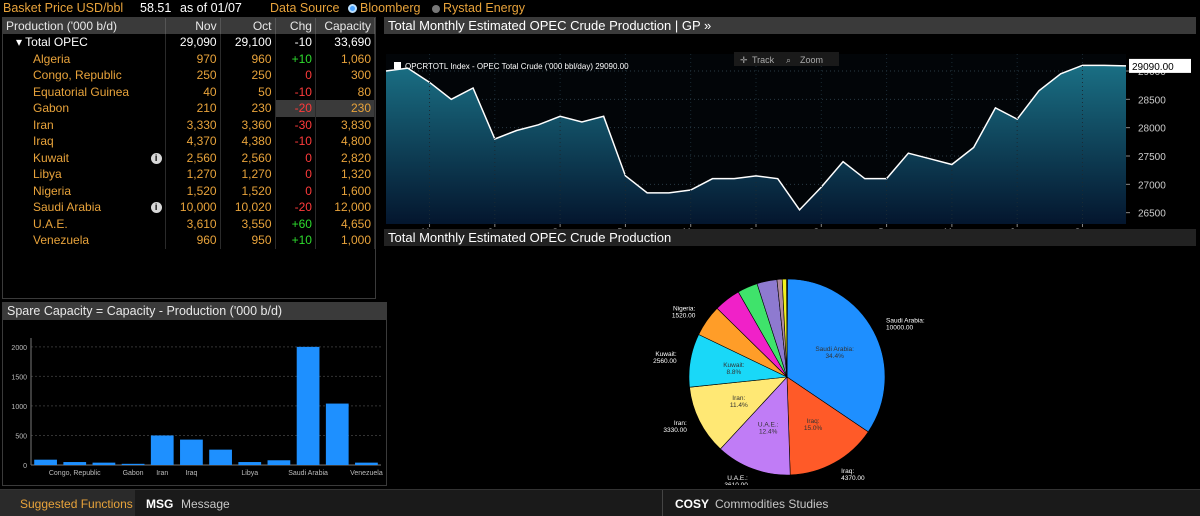  Describe the element at coordinates (193, 58) in the screenshot. I see `nov-cell: 970` at that location.